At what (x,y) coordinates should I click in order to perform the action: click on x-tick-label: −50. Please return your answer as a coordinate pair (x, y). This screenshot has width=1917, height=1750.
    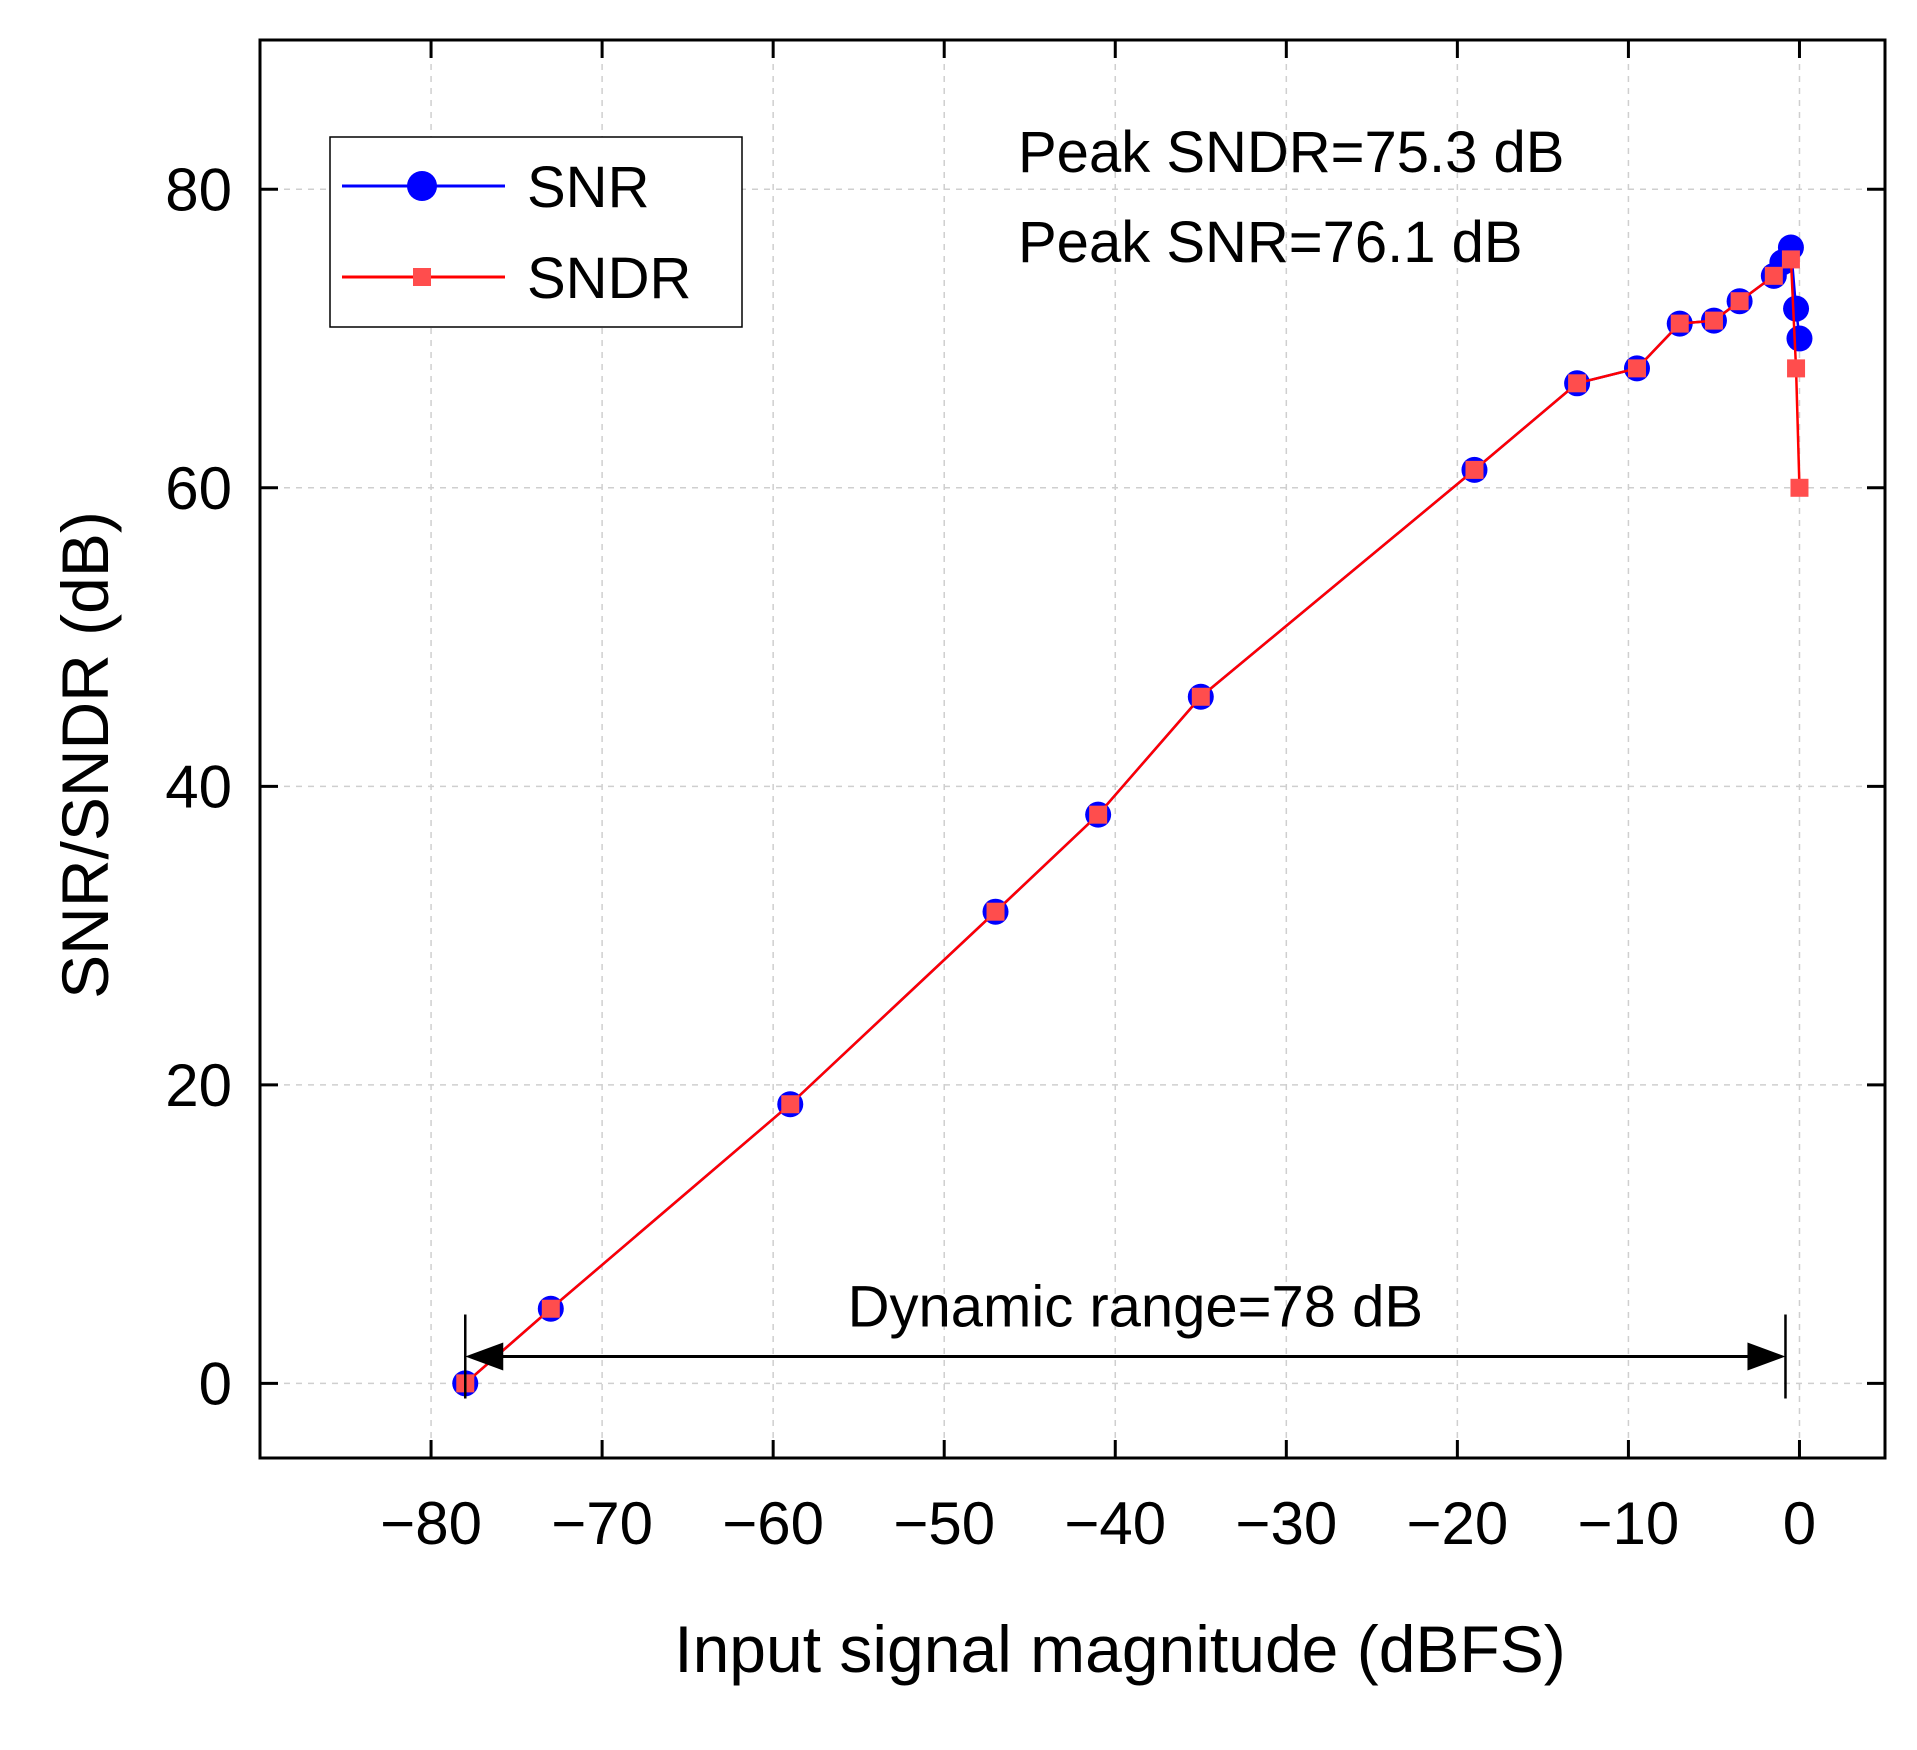
    Looking at the image, I should click on (944, 1523).